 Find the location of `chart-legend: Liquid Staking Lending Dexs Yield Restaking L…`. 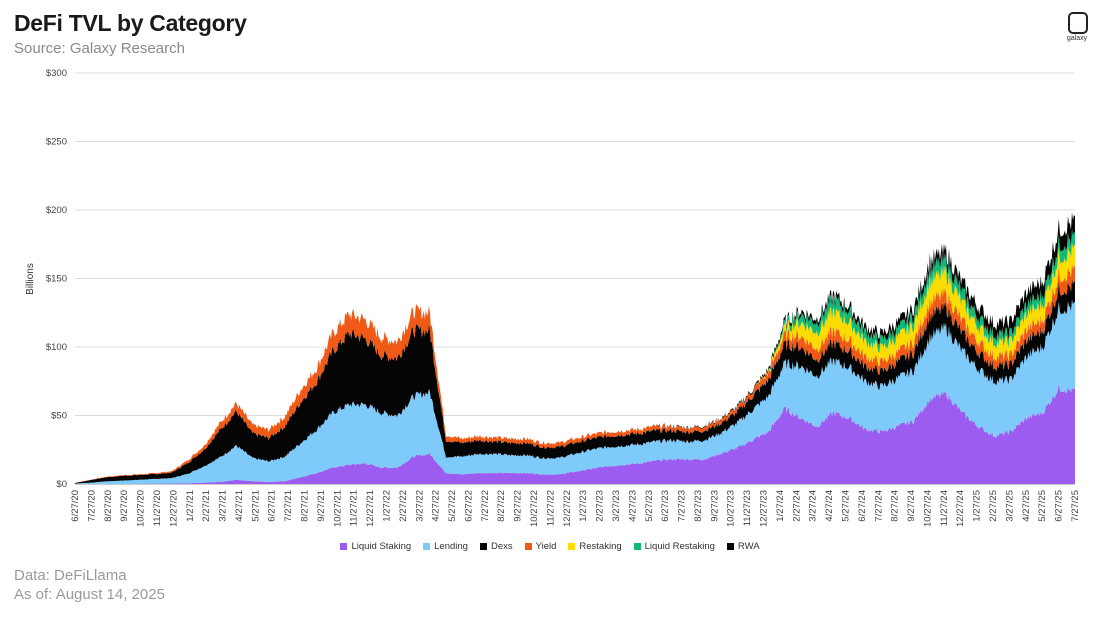

chart-legend: Liquid Staking Lending Dexs Yield Restaking L… is located at coordinates (550, 546).